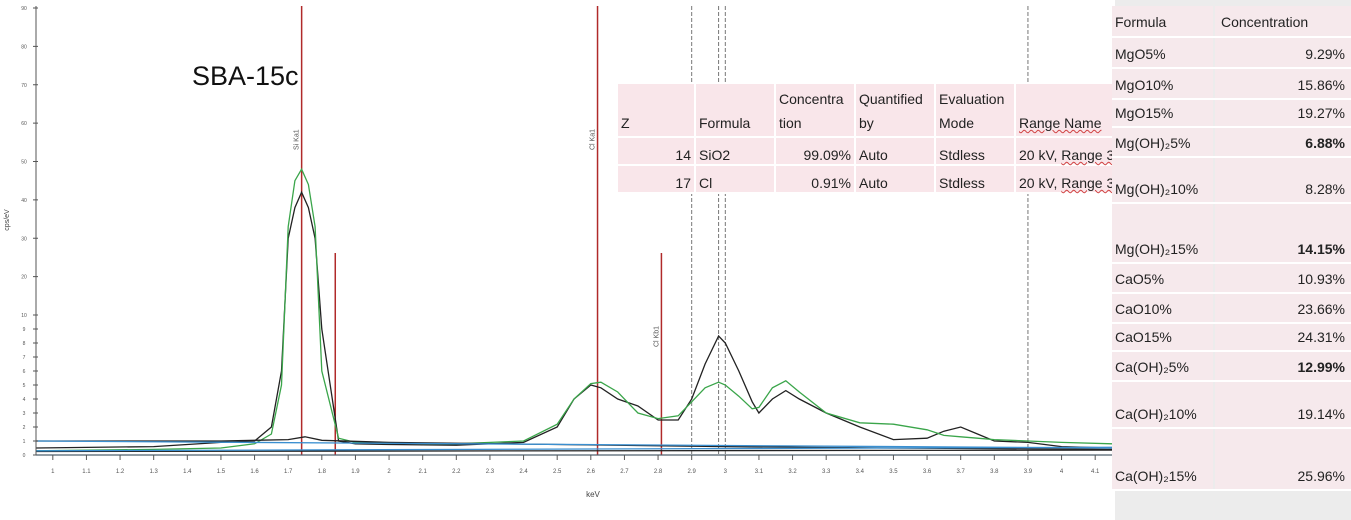 The image size is (1351, 520). I want to click on x-tick-label-28: 3.8, so click(994, 472).